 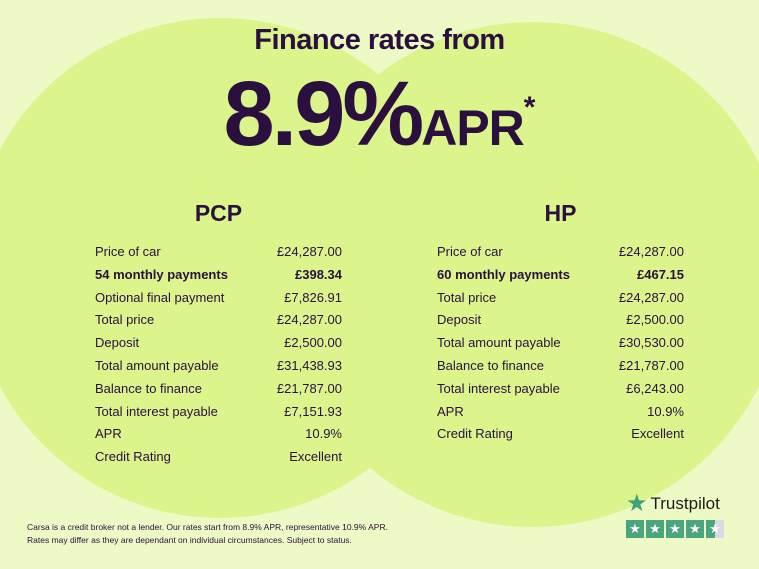 I want to click on table-row: Optional final payment £7,826.91, so click(x=218, y=298).